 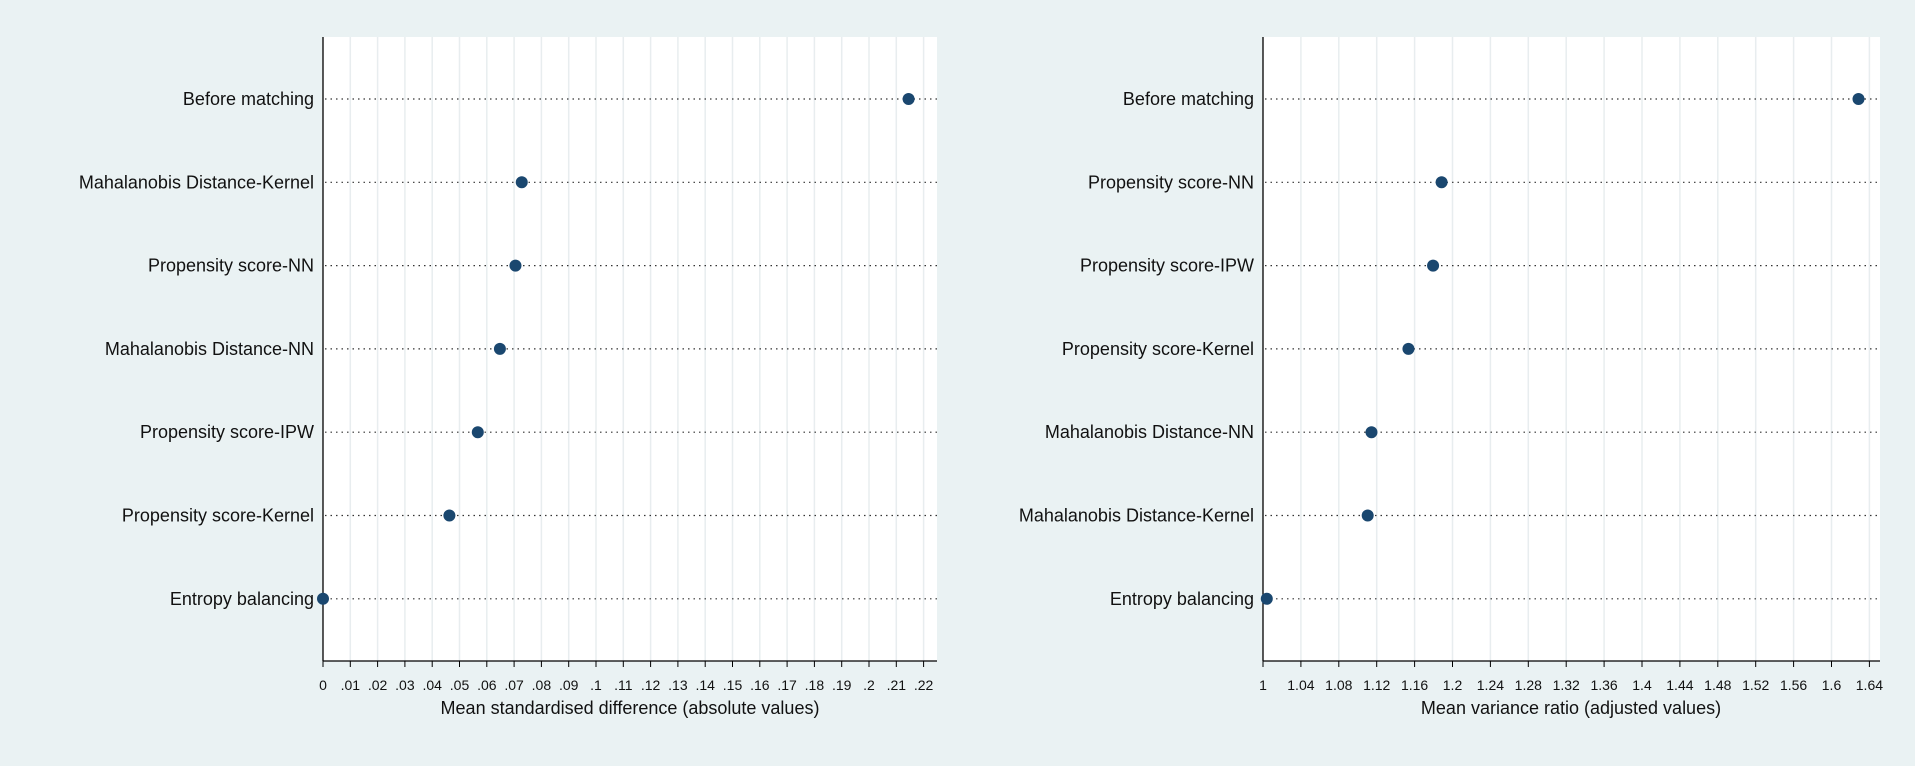 I want to click on x-tick-label: 1.32, so click(x=1566, y=685).